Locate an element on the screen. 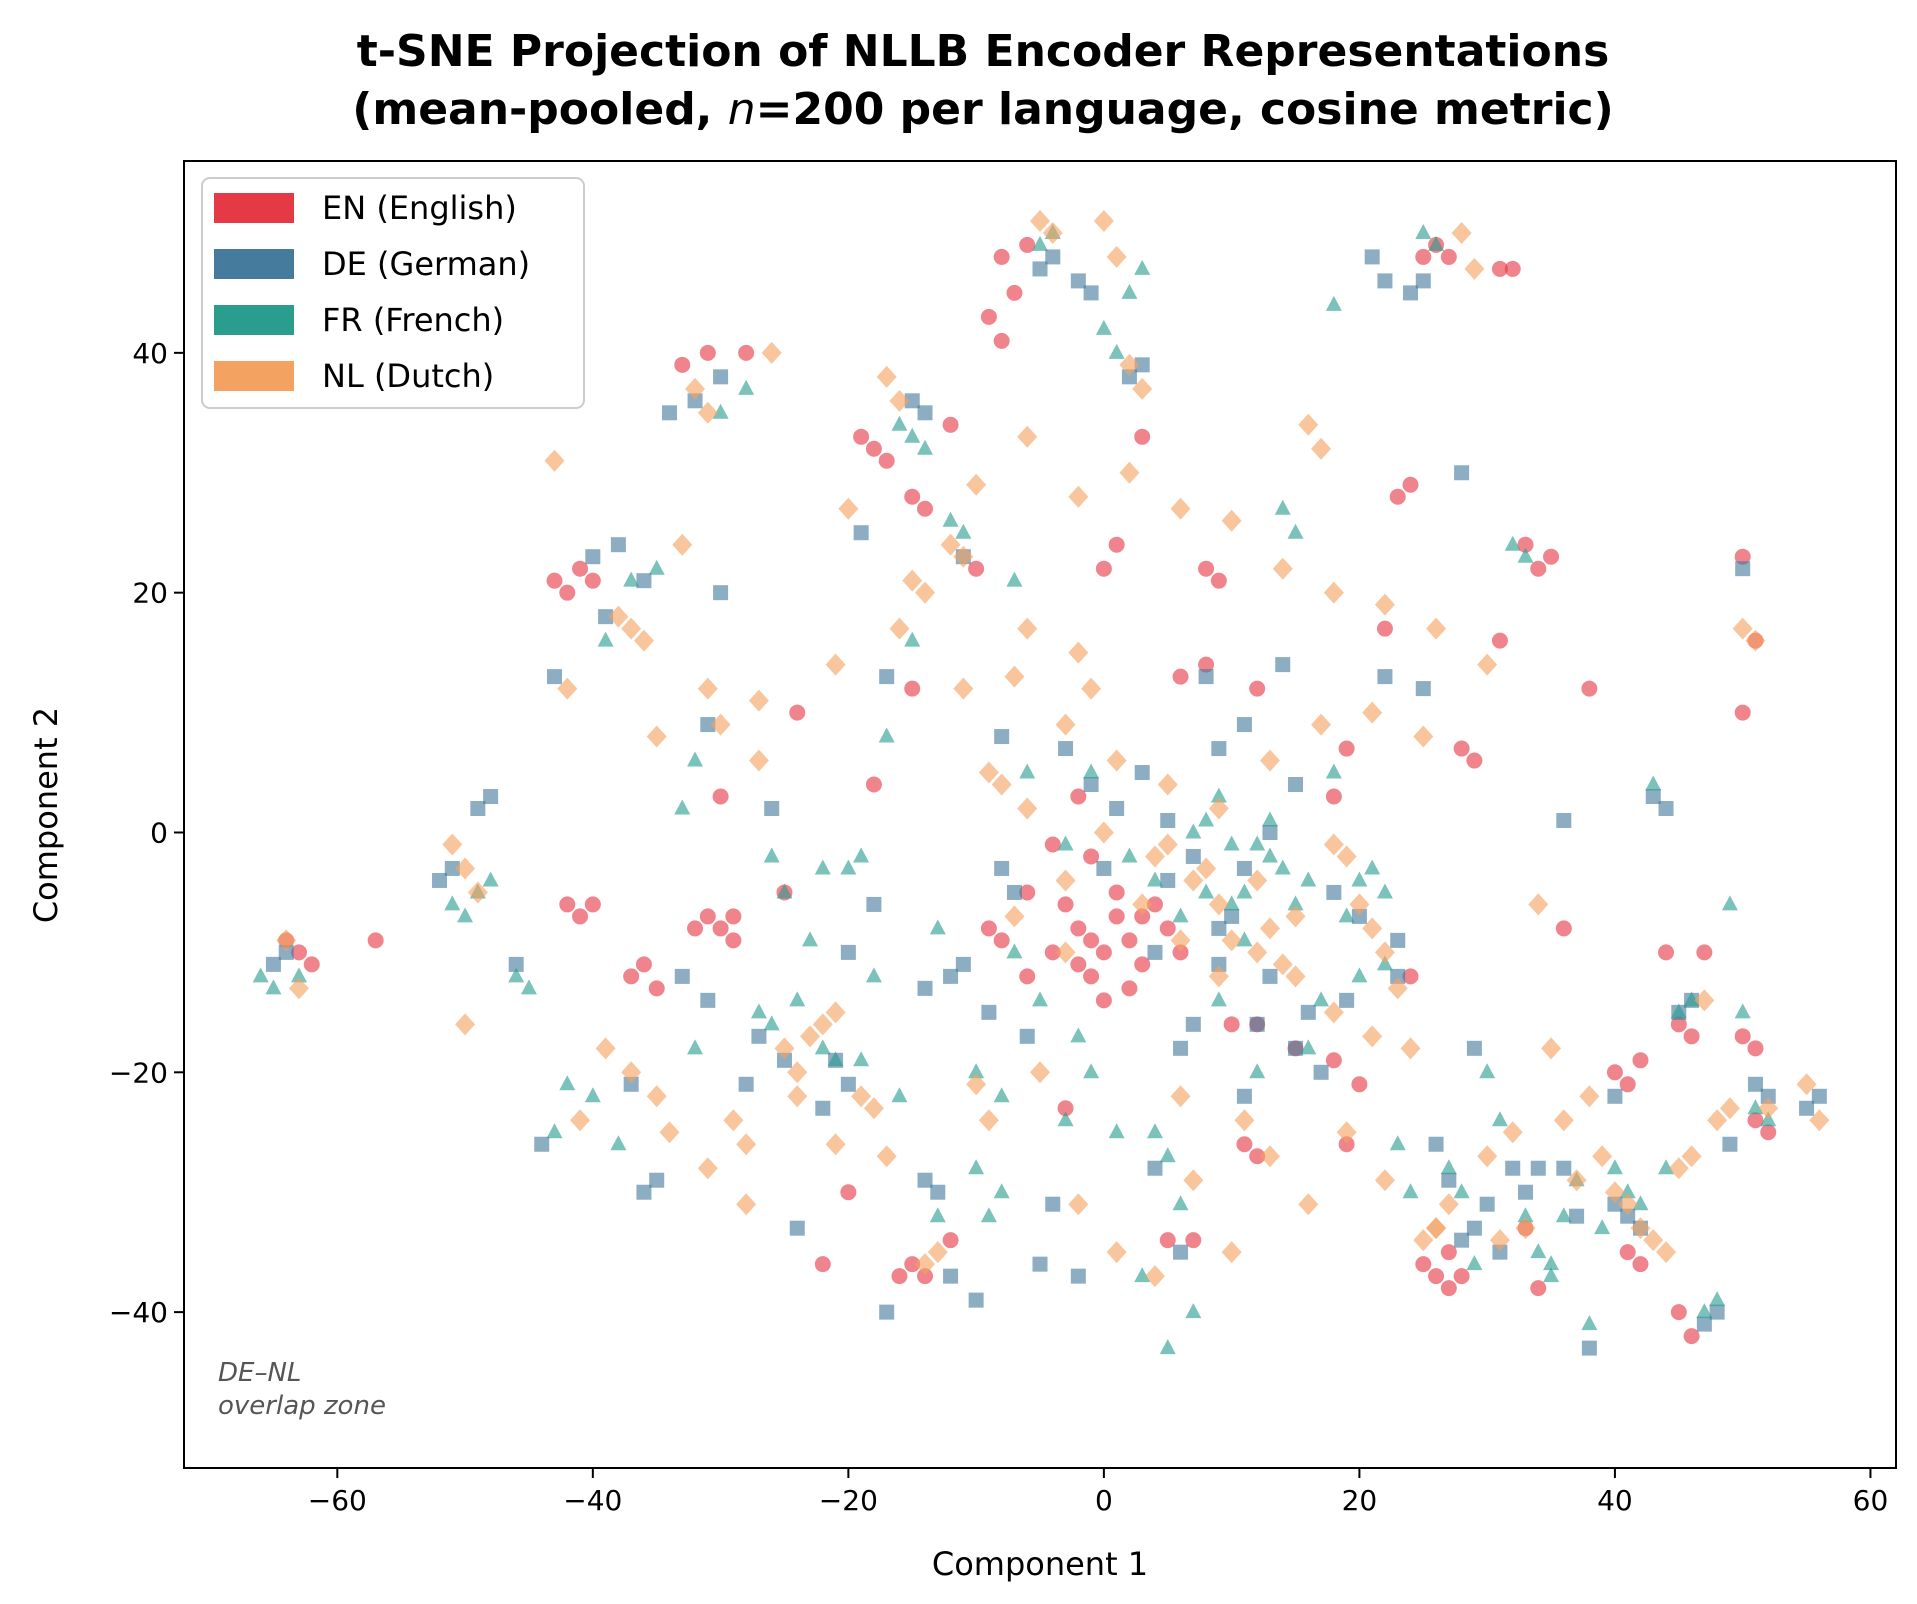  x-tick-label: 60 is located at coordinates (1871, 1500).